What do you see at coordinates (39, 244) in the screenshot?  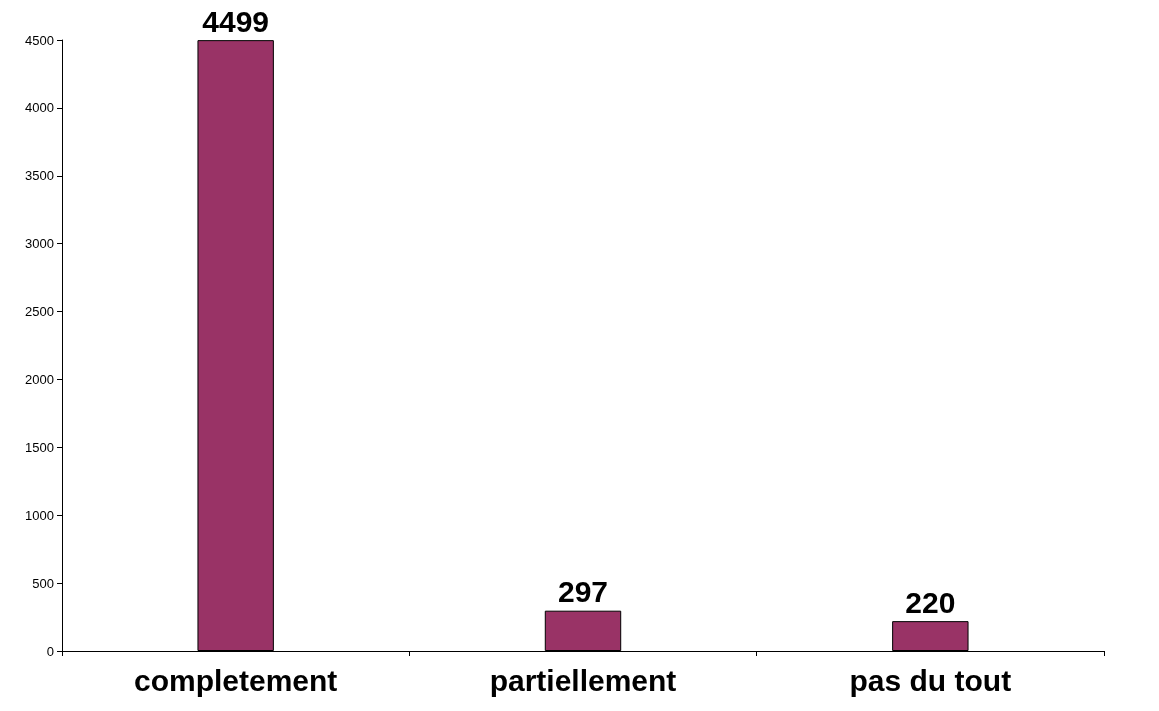 I see `y-tick-label: 3000` at bounding box center [39, 244].